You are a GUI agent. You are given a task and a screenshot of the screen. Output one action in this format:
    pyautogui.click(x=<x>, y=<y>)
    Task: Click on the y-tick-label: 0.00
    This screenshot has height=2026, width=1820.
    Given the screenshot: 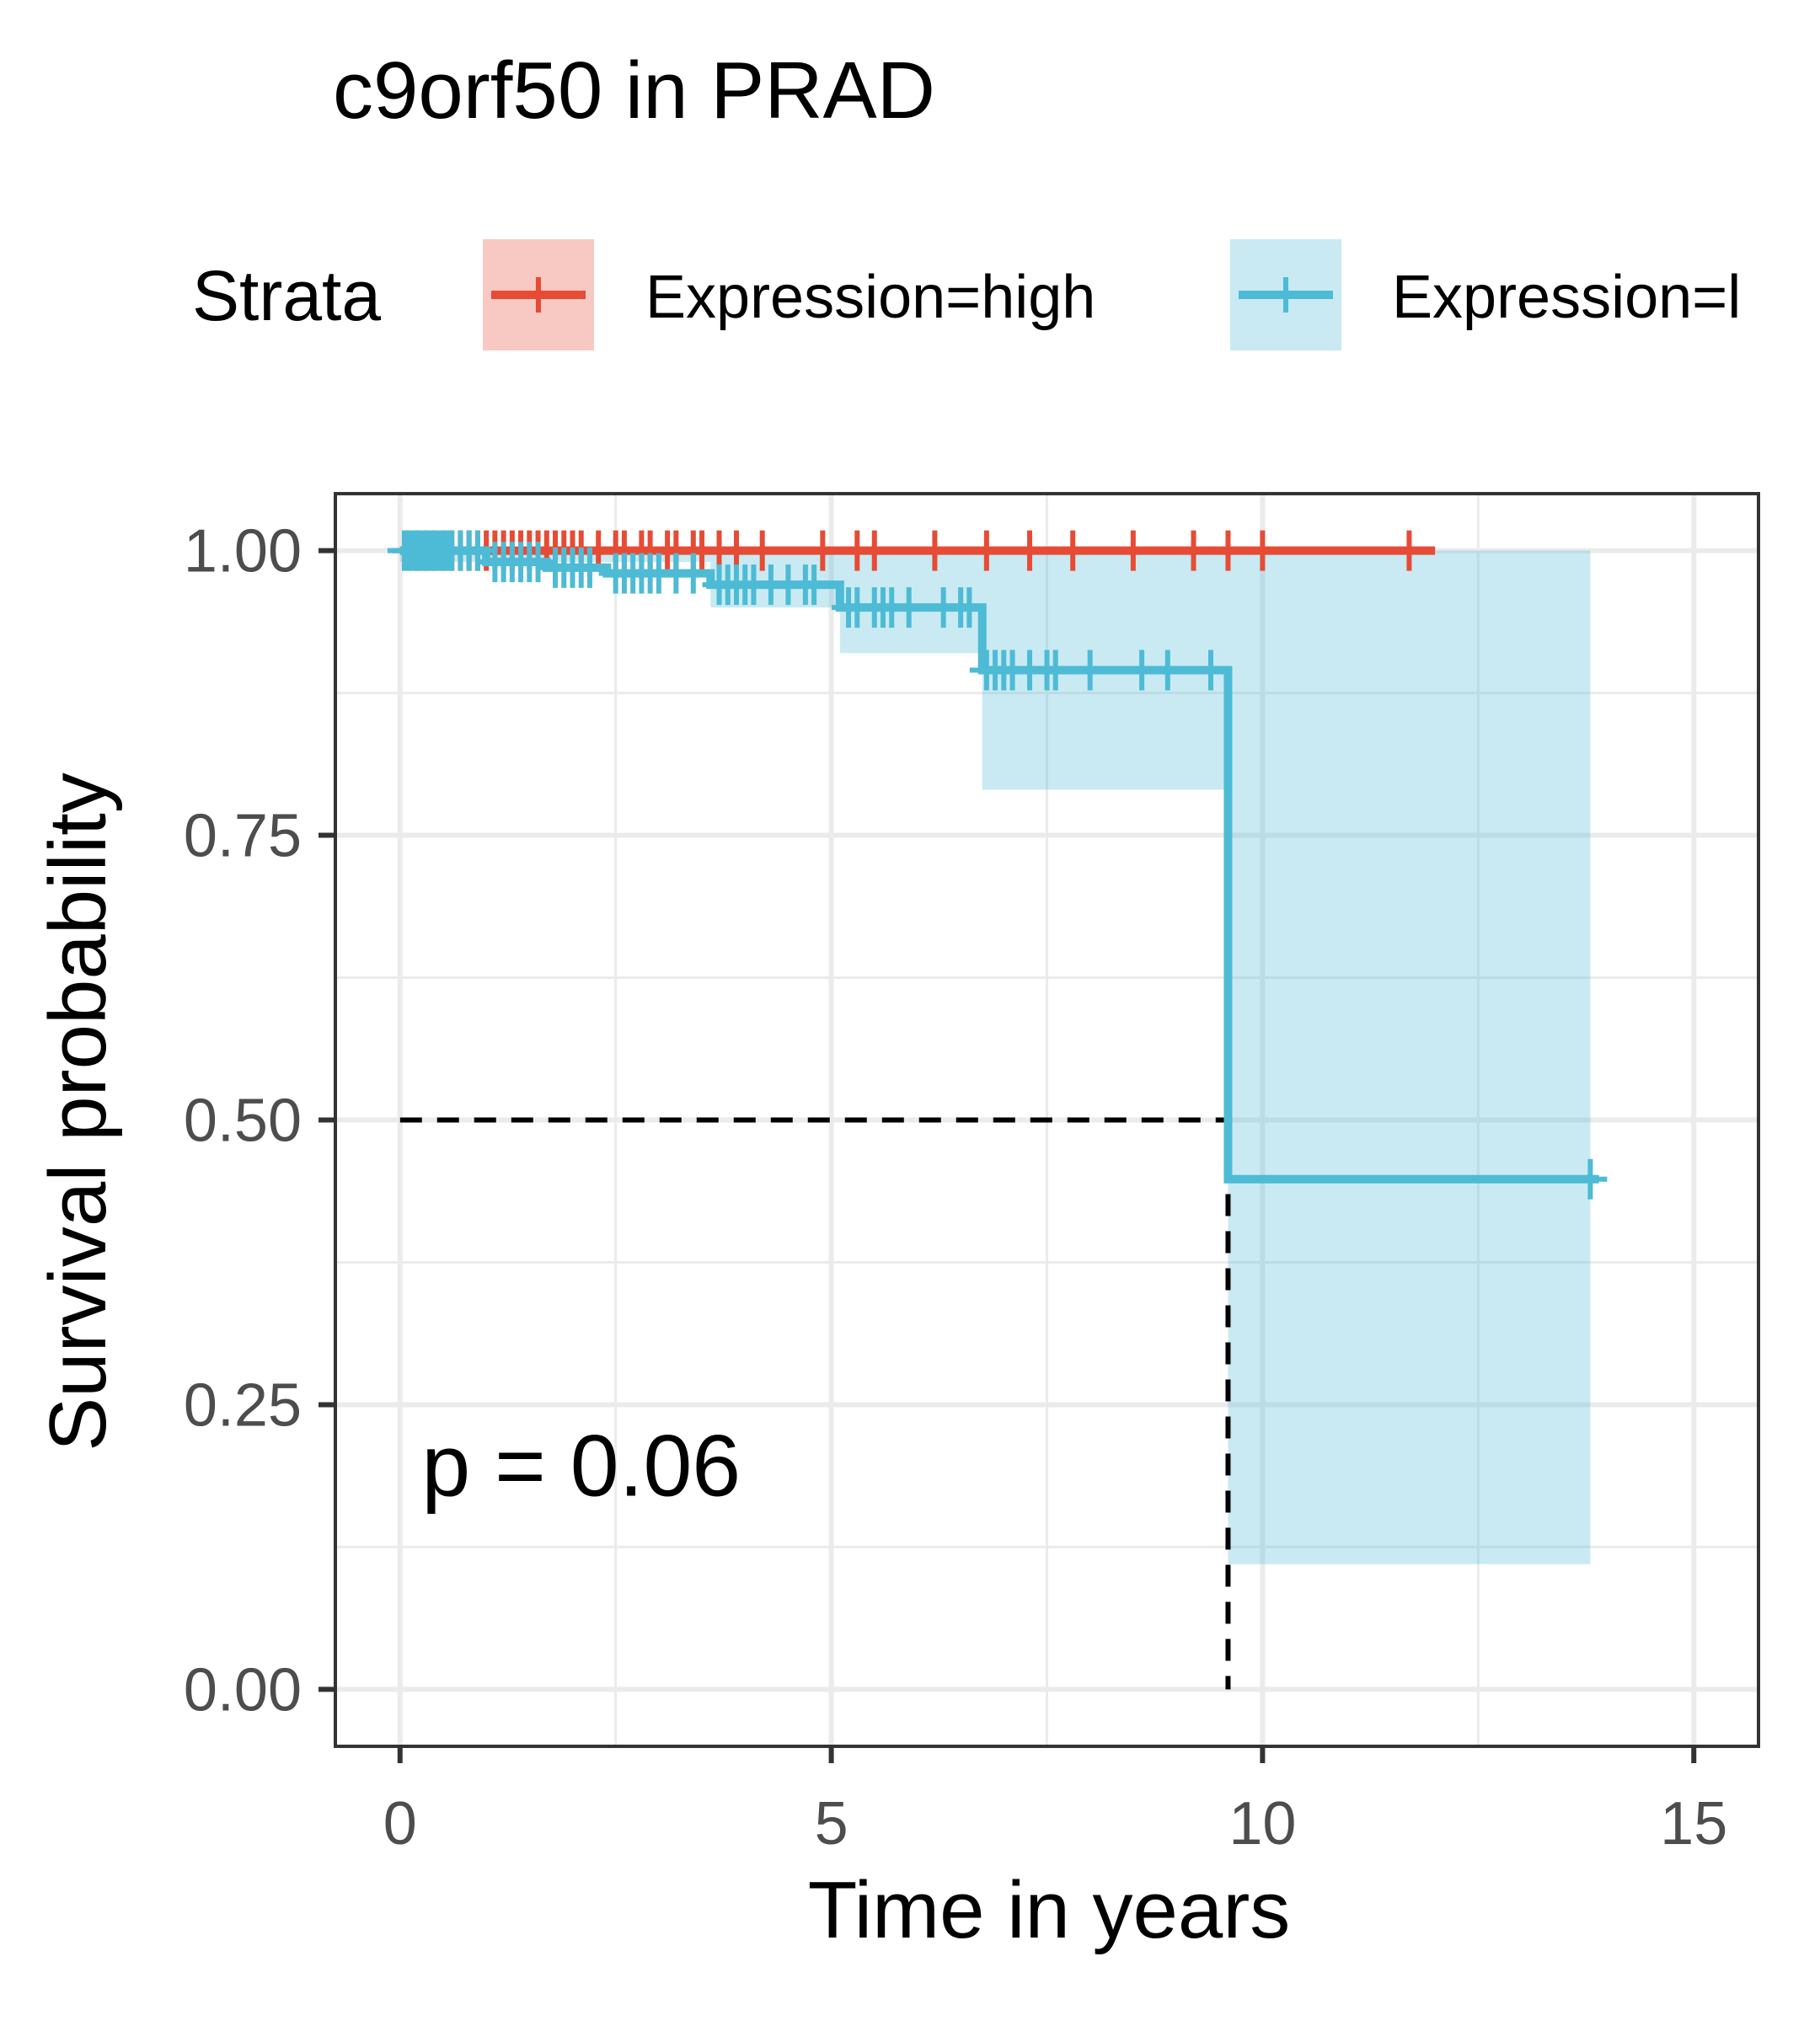 What is the action you would take?
    pyautogui.click(x=243, y=1690)
    